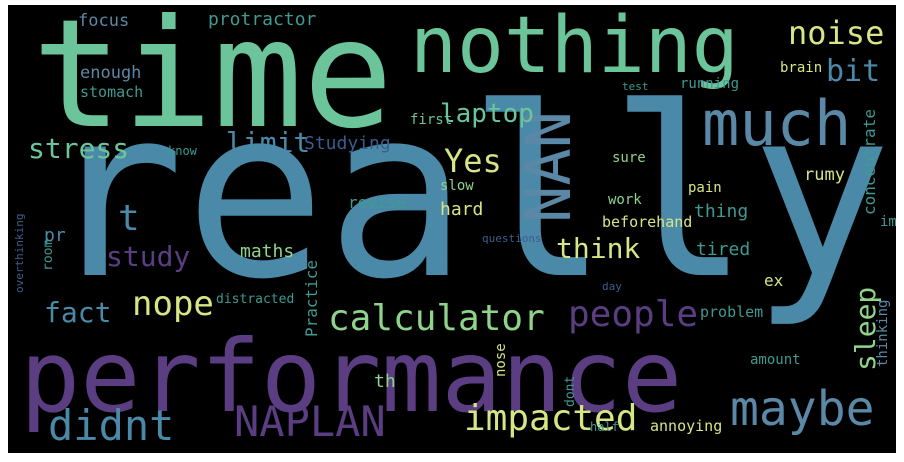 The width and height of the screenshot is (904, 462). Describe the element at coordinates (377, 202) in the screenshot. I see `word-revise: revise` at that location.